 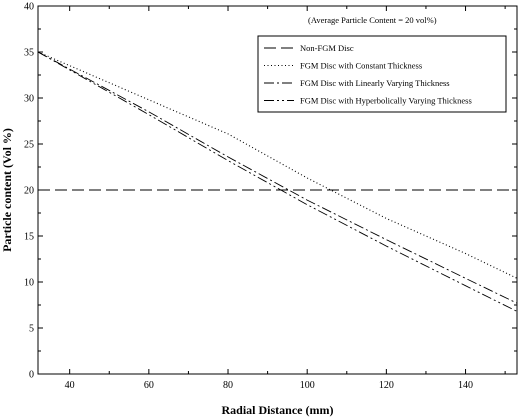 I want to click on x-axis-title: Radial Distance (mm), so click(x=278, y=410).